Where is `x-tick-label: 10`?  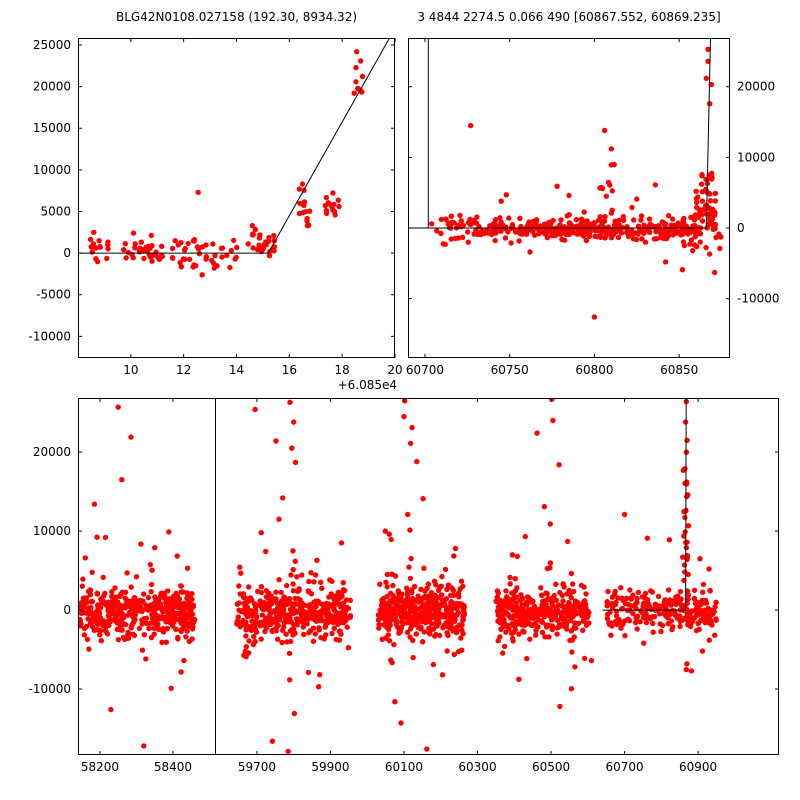 x-tick-label: 10 is located at coordinates (130, 370).